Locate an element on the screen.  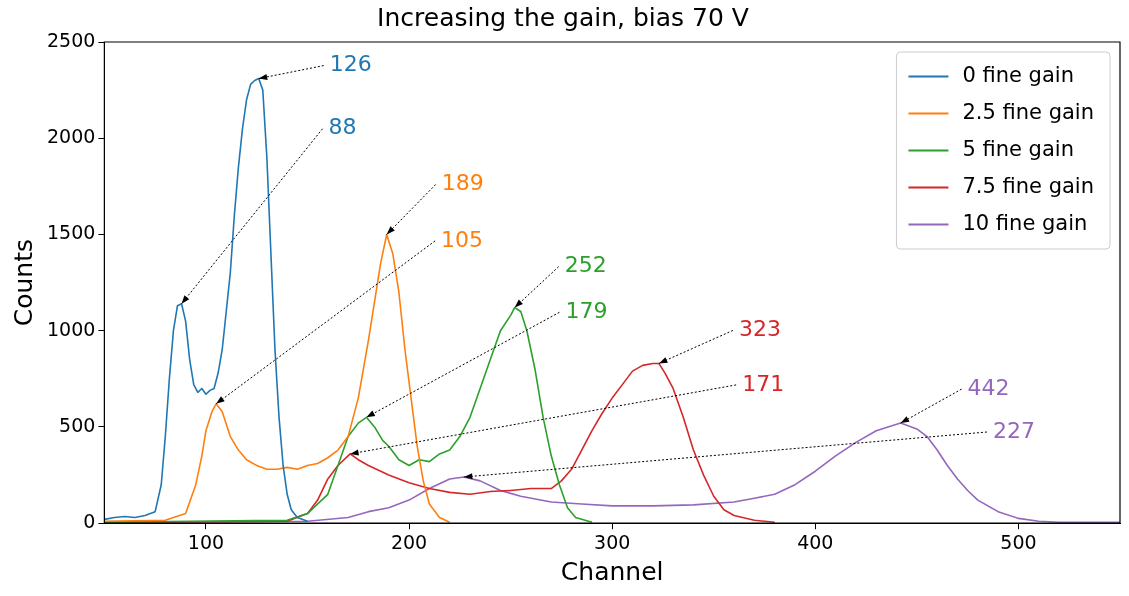
legend-label: 2.5 fine gain is located at coordinates (1028, 111).